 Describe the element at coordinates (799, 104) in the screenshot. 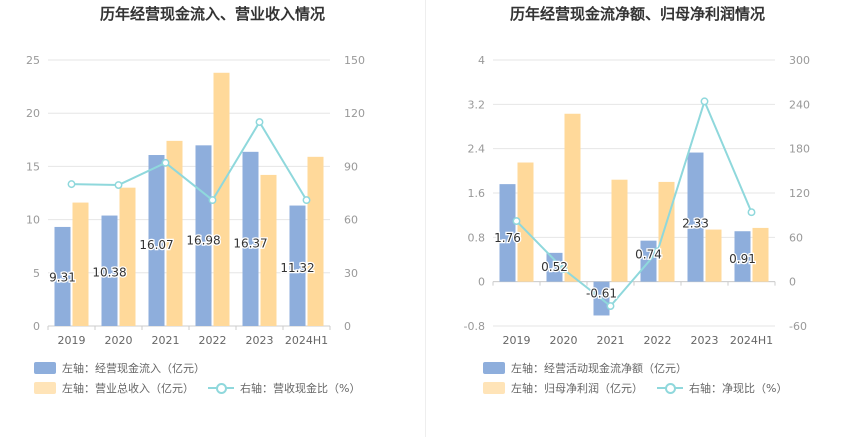

I see `right-axis-tick-label: 240` at that location.